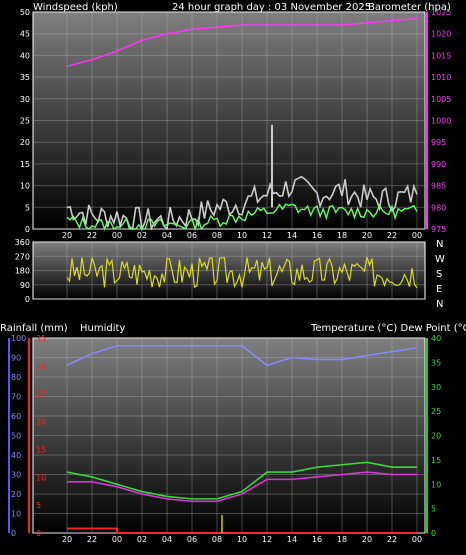  I want to click on temperature-tick: 20, so click(436, 436).